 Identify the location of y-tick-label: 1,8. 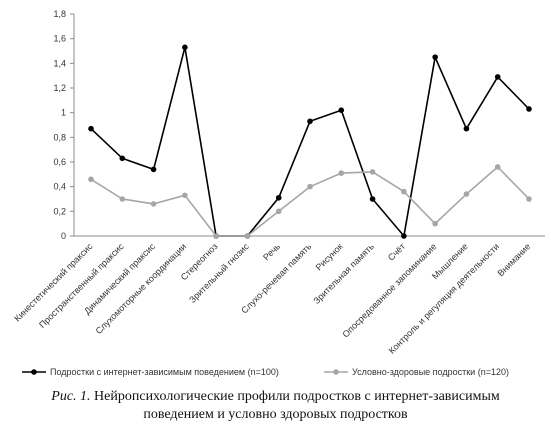
(59, 14).